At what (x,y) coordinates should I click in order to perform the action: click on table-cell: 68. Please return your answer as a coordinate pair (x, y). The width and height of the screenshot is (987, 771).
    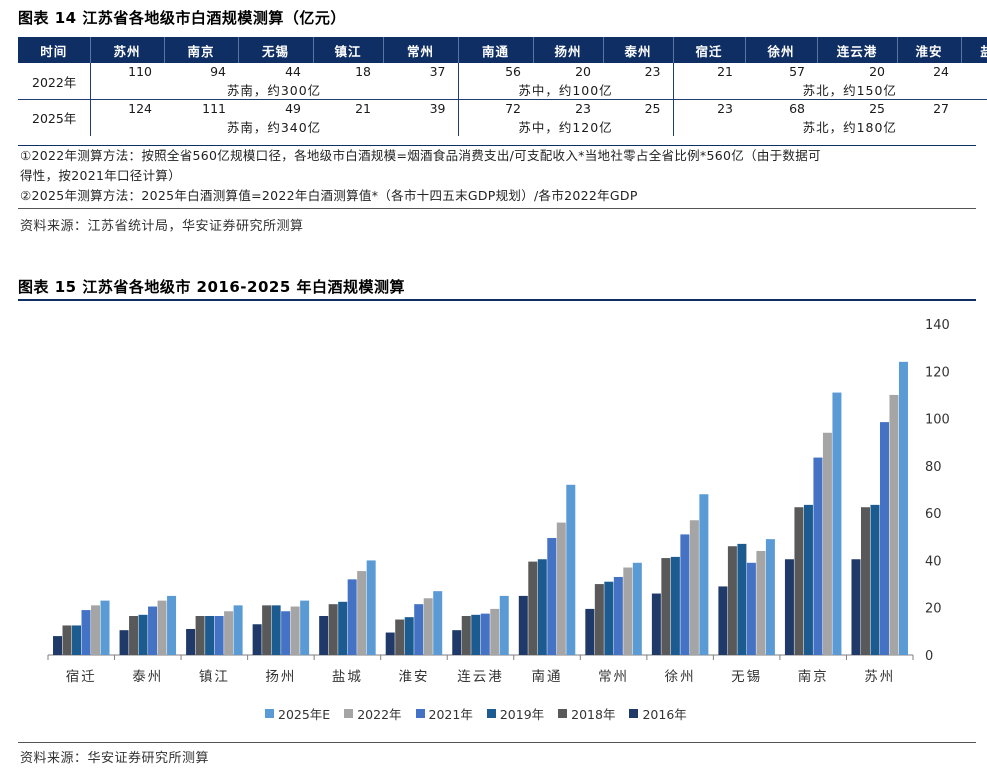
    Looking at the image, I should click on (781, 108).